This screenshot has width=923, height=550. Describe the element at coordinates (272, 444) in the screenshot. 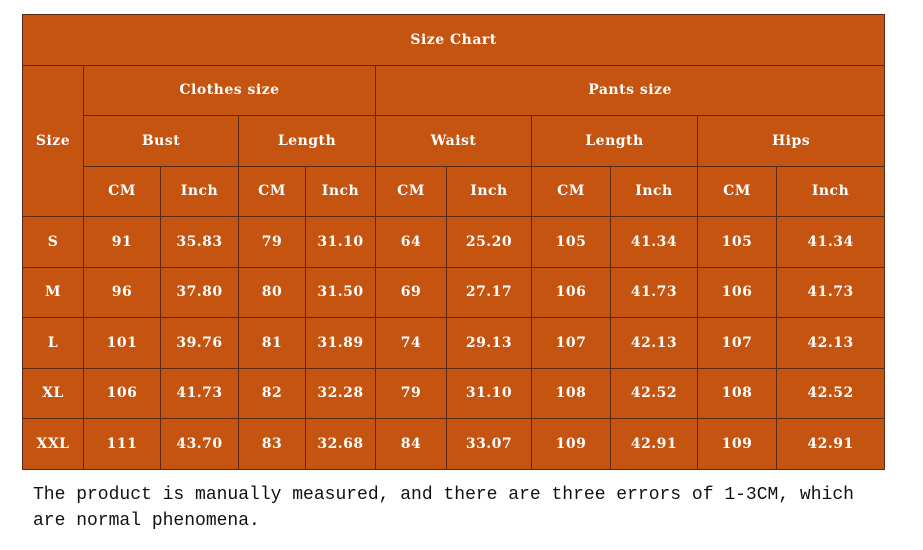

I see `measure-value: 83` at that location.